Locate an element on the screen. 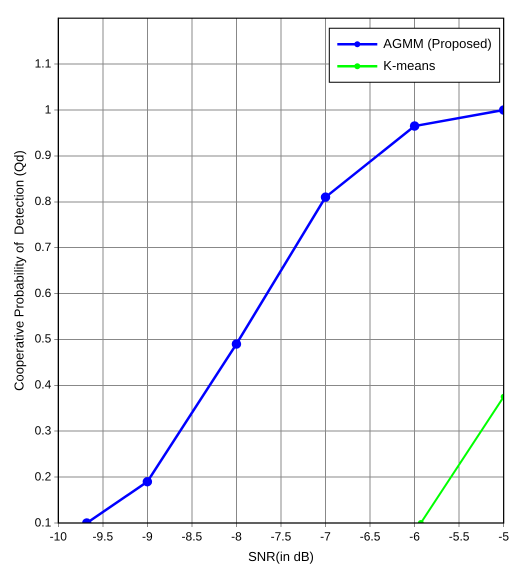 This screenshot has height=575, width=520. y-tick-label: 0.9 is located at coordinates (43, 155).